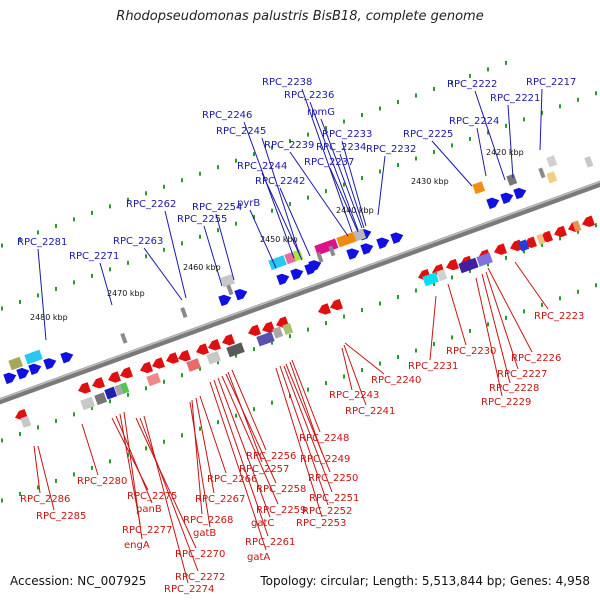  I want to click on gene-label-top: RPC_2242, so click(280, 181).